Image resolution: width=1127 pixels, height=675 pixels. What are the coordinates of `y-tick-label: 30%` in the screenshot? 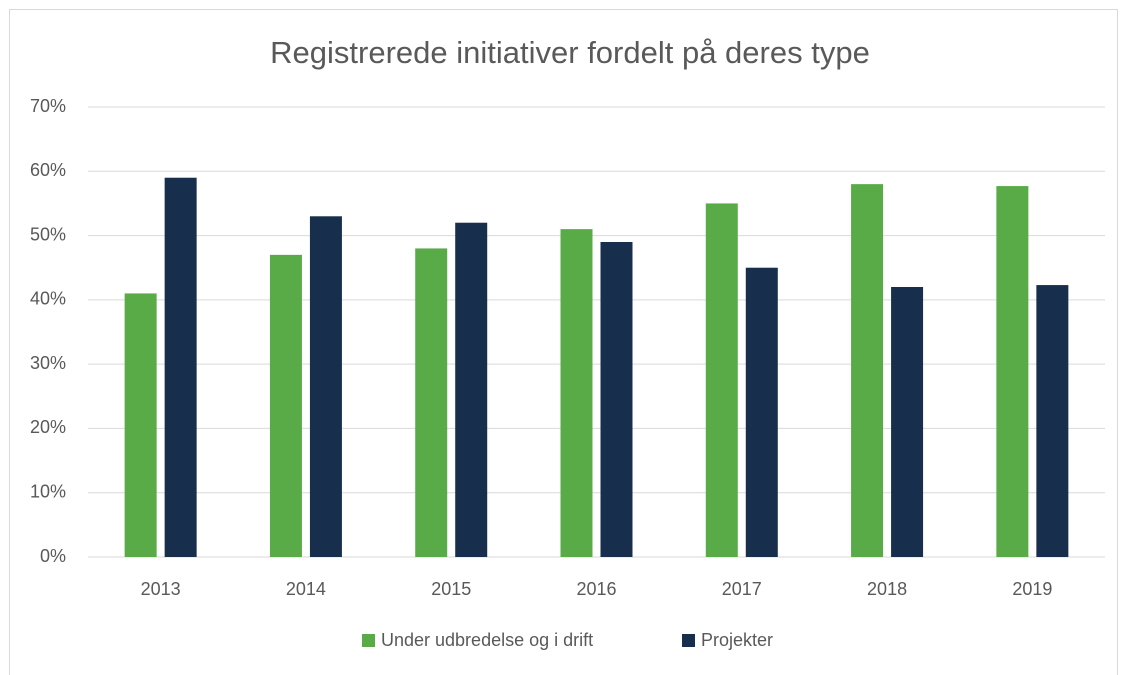 It's located at (48, 363).